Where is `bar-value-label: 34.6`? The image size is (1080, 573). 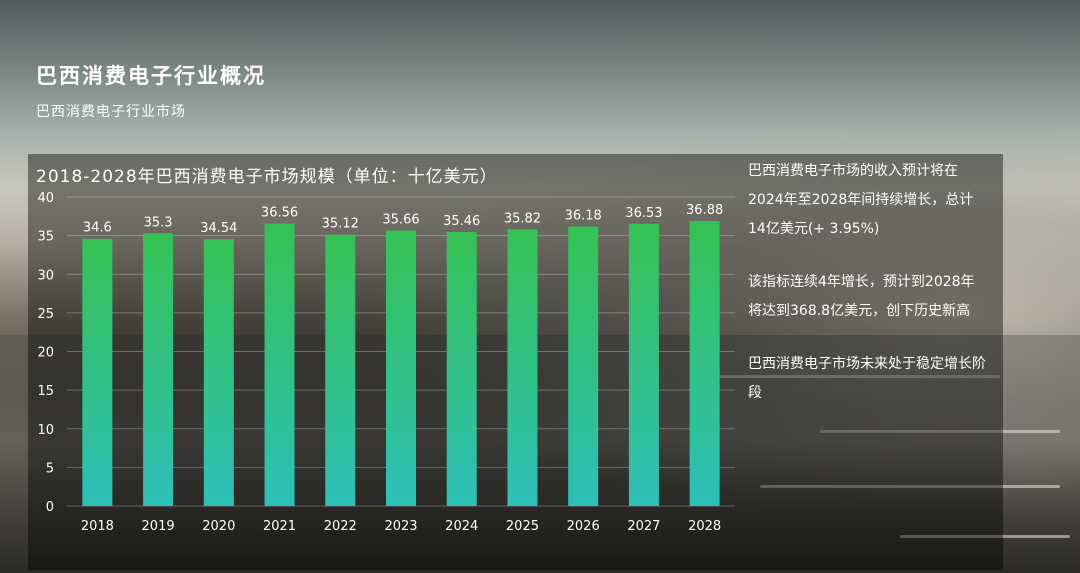
bar-value-label: 34.6 is located at coordinates (97, 228).